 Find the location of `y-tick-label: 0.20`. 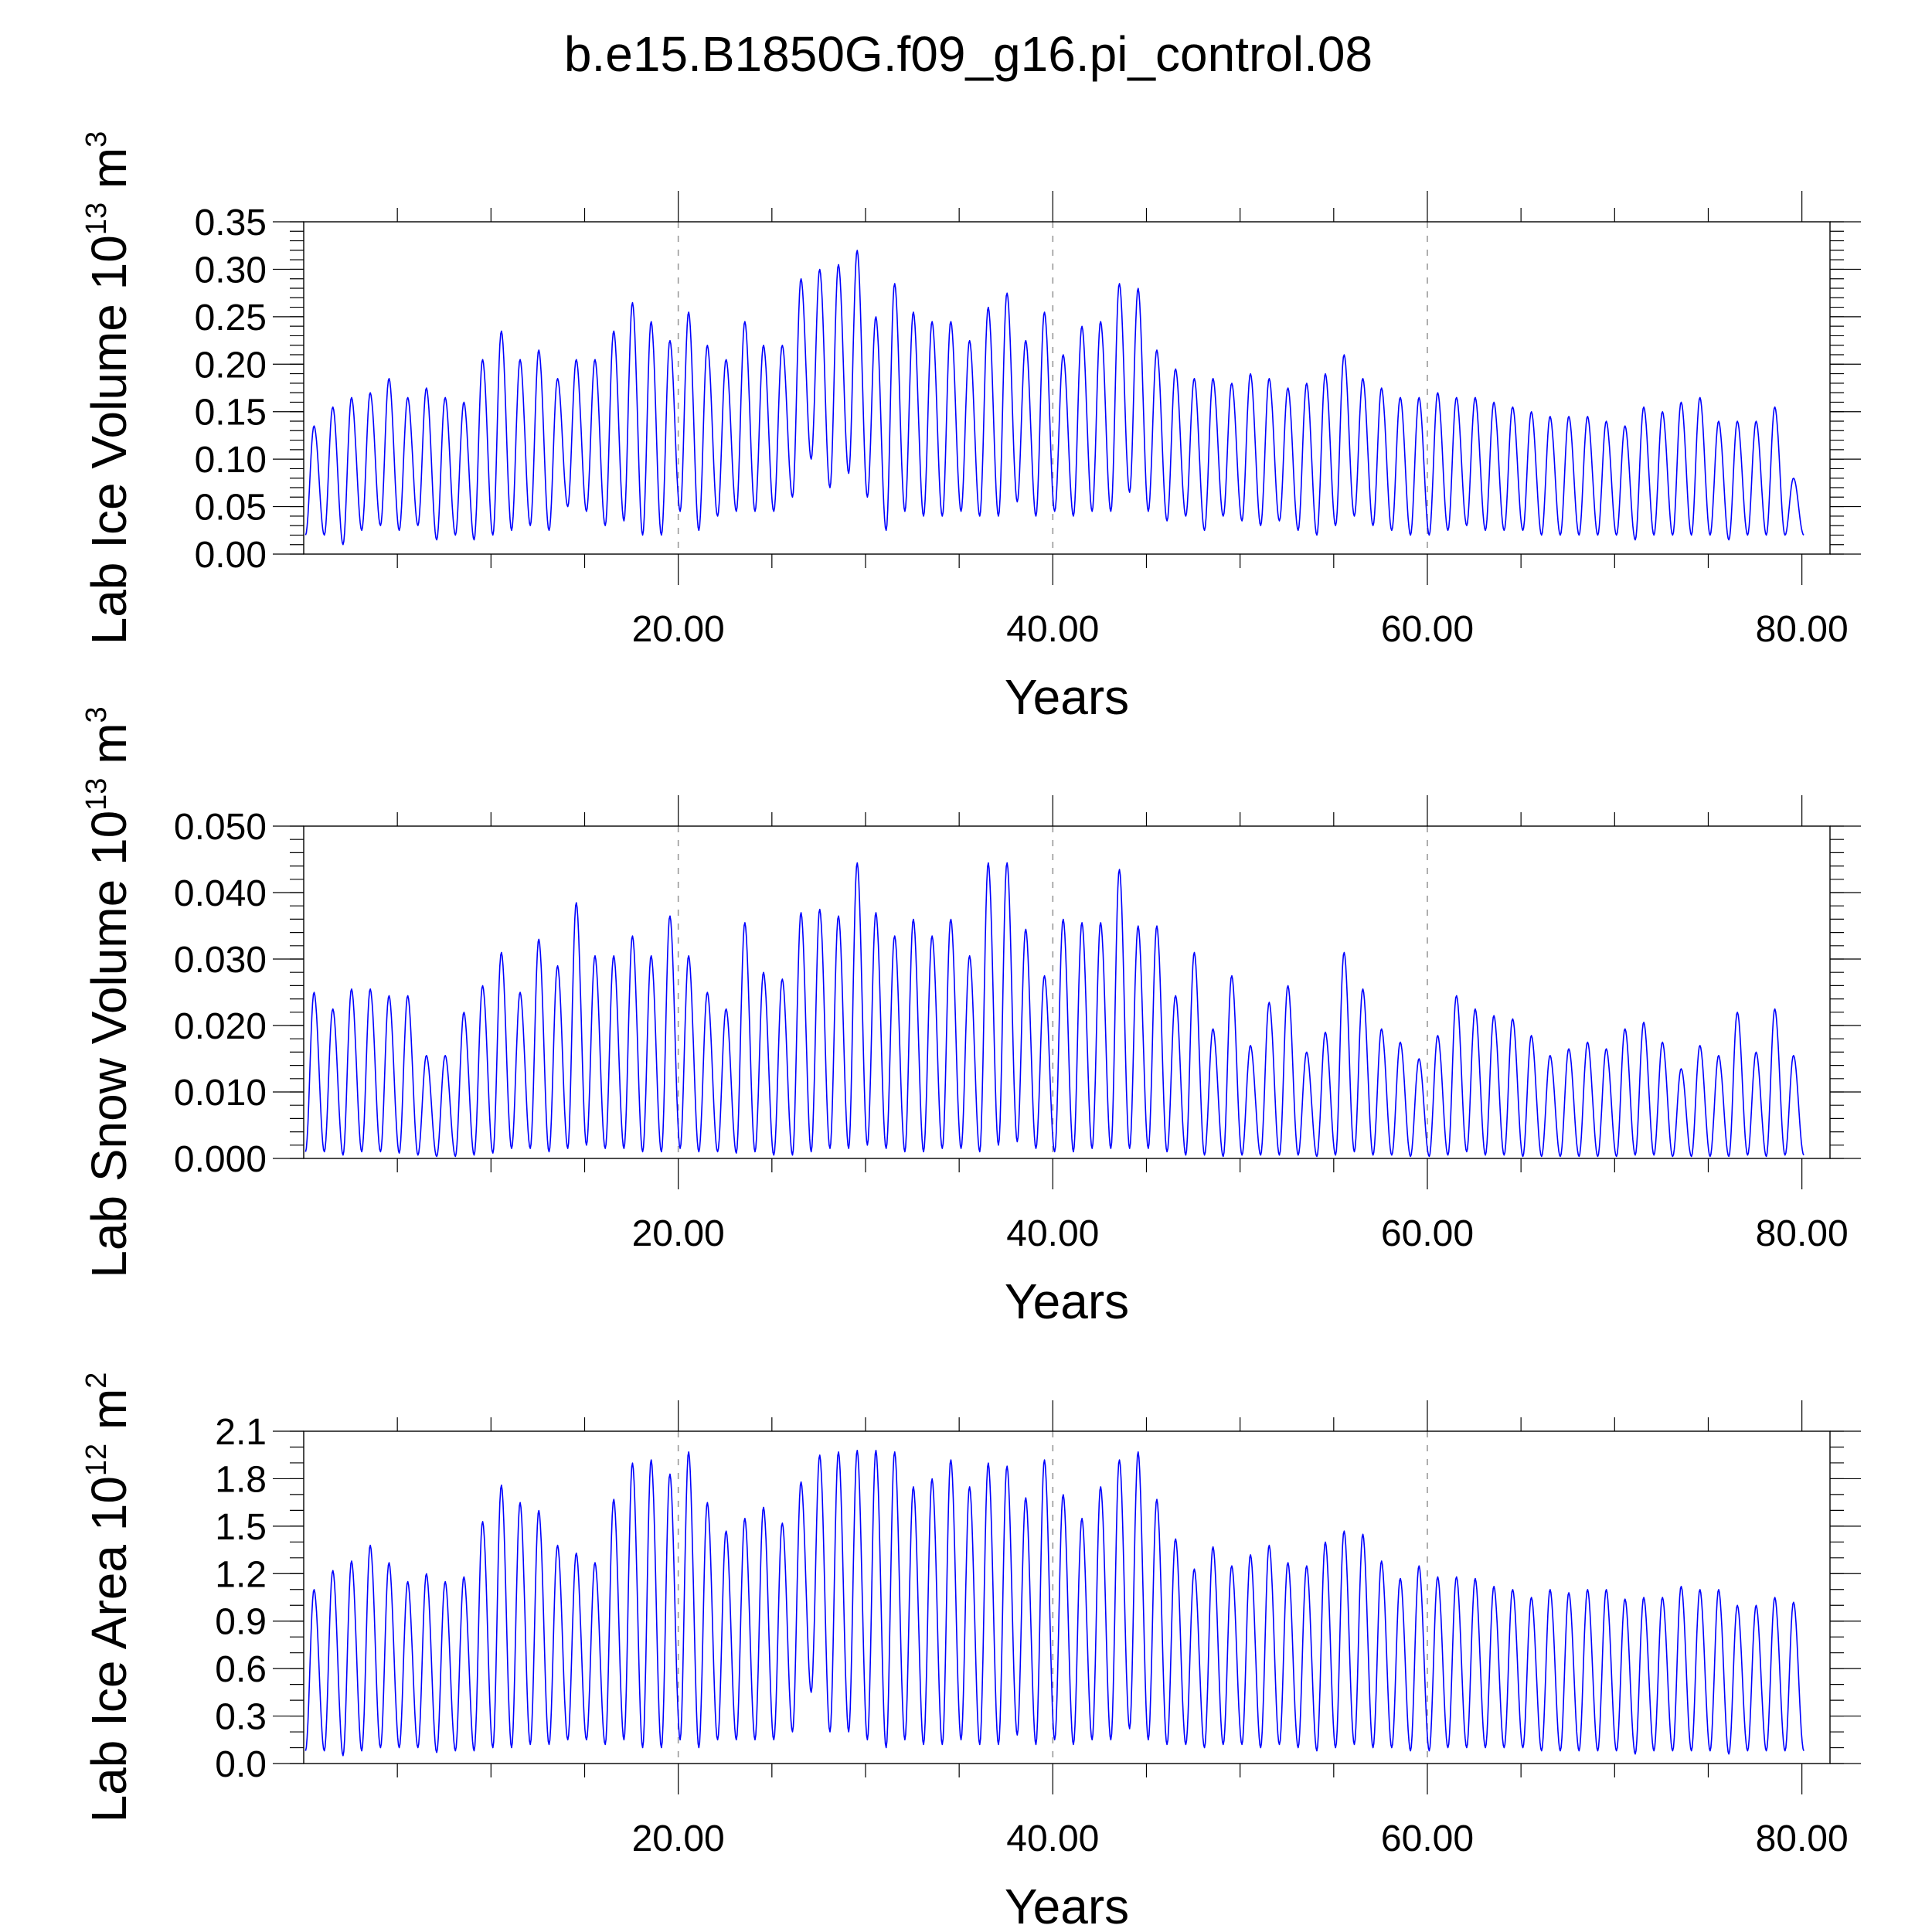

y-tick-label: 0.20 is located at coordinates (231, 365).